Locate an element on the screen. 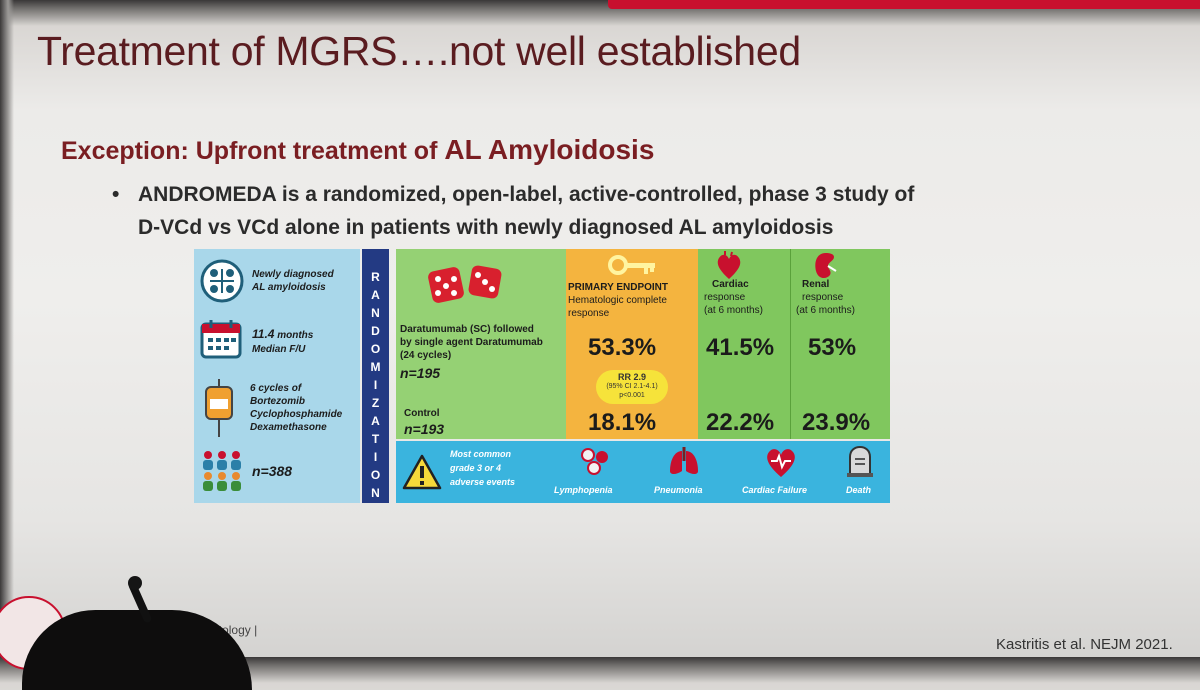 This screenshot has height=690, width=1200. renal-control-value: 23.9% is located at coordinates (836, 422).